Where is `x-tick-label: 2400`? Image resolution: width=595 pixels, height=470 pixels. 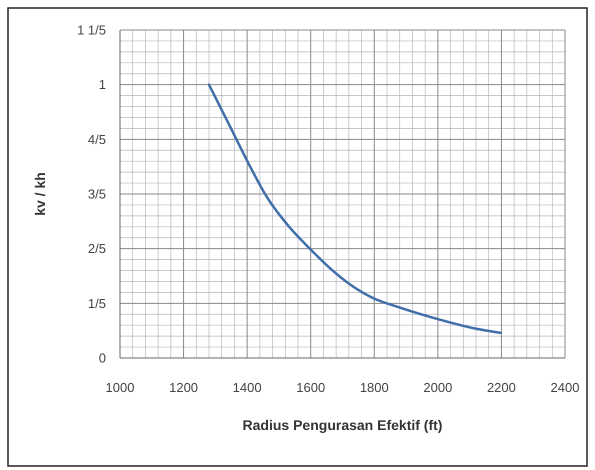 x-tick-label: 2400 is located at coordinates (565, 387).